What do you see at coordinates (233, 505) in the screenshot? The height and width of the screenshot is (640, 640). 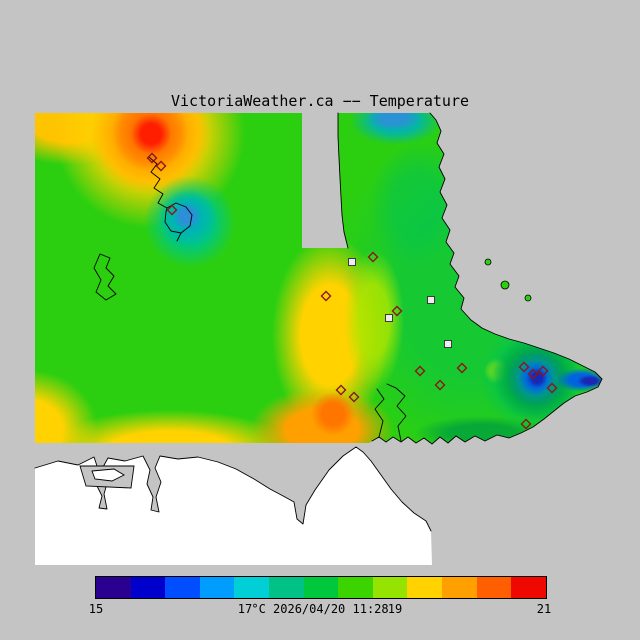 I see `south-land-mass` at bounding box center [233, 505].